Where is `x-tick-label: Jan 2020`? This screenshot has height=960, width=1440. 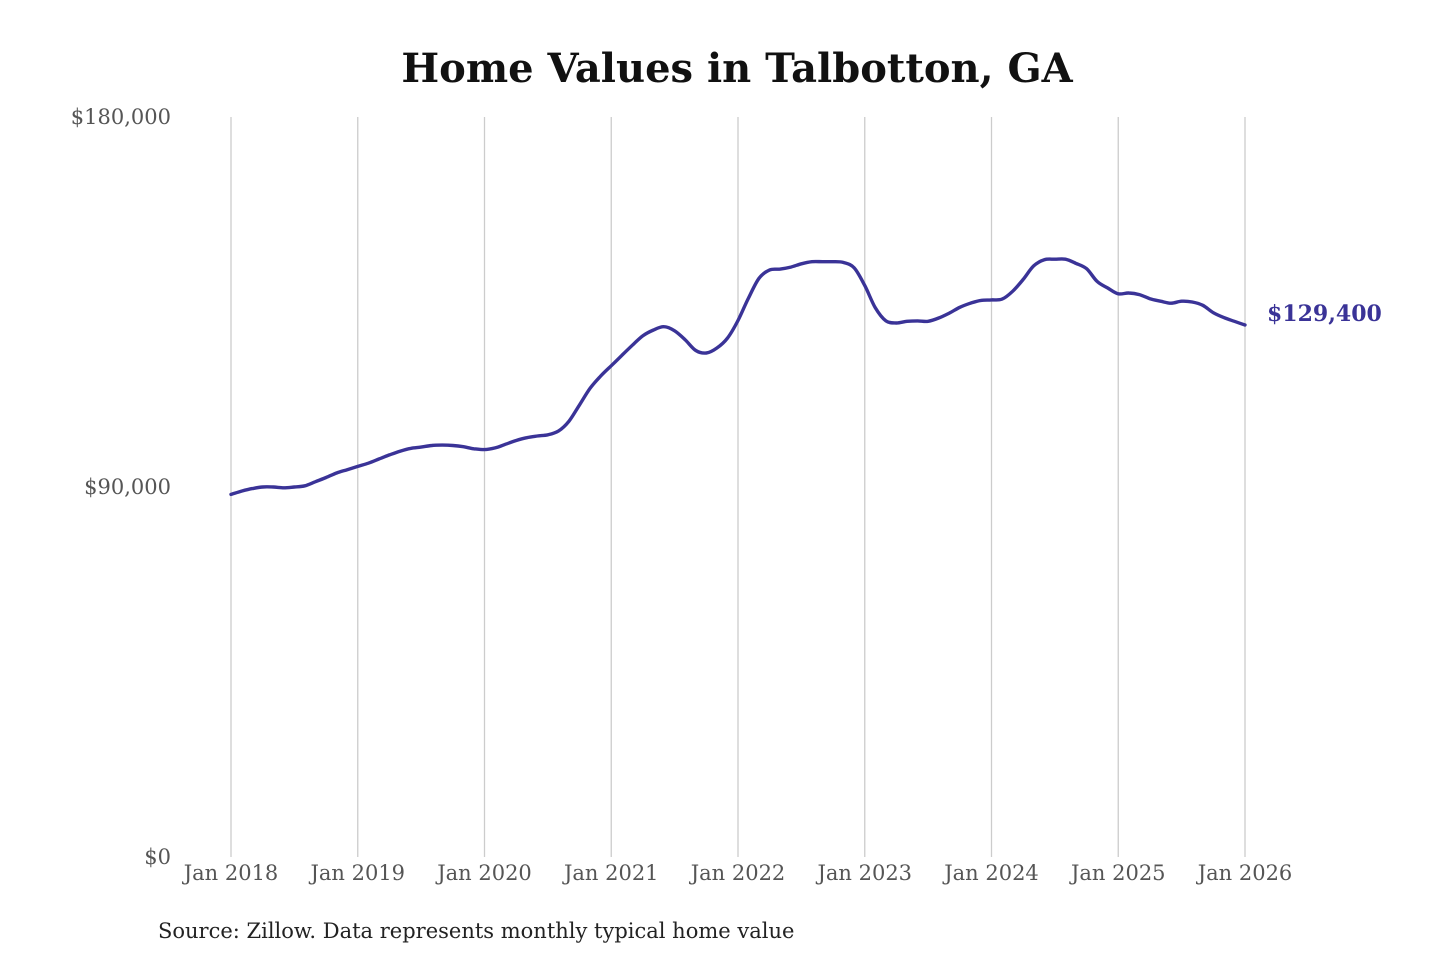 x-tick-label: Jan 2020 is located at coordinates (483, 873).